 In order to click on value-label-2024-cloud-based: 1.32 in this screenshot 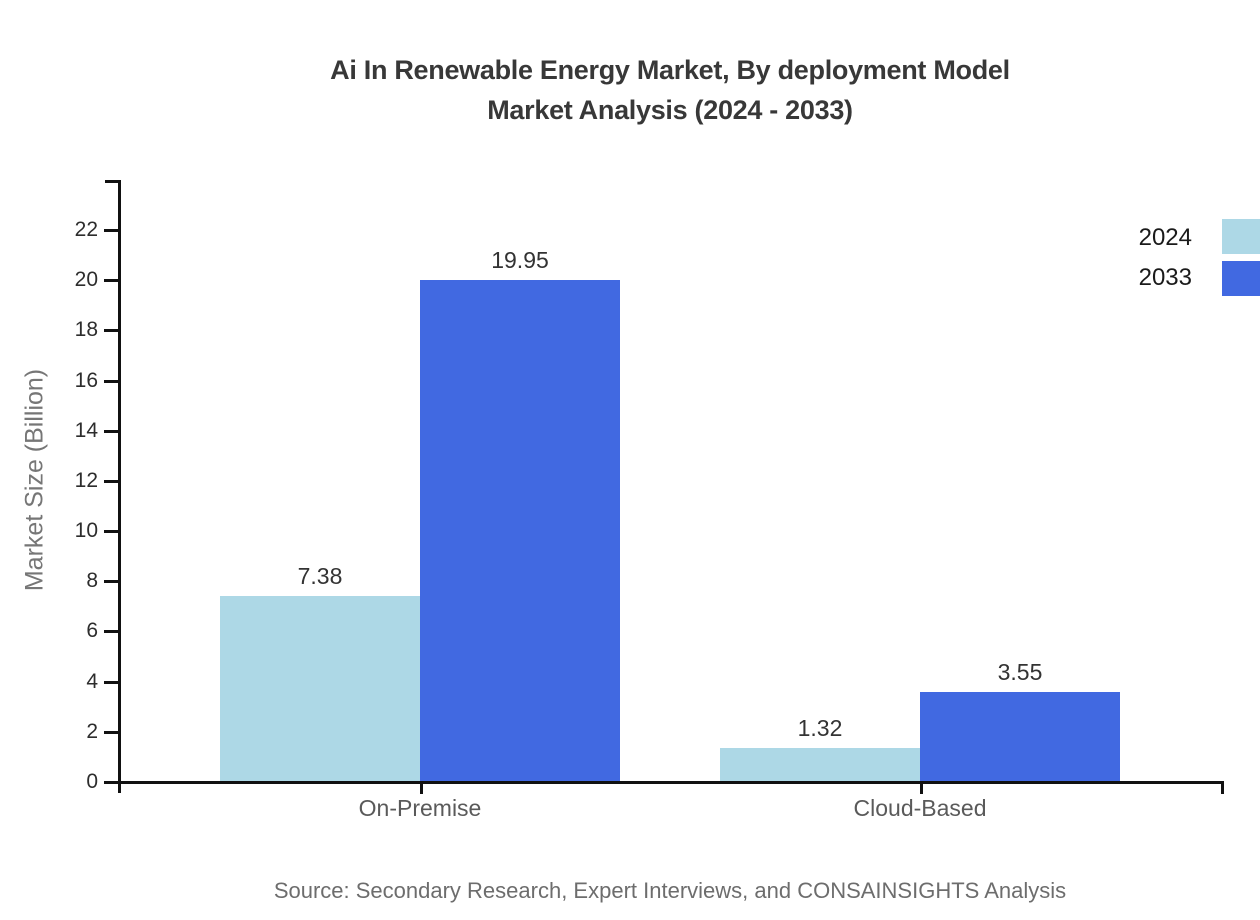, I will do `click(820, 727)`.